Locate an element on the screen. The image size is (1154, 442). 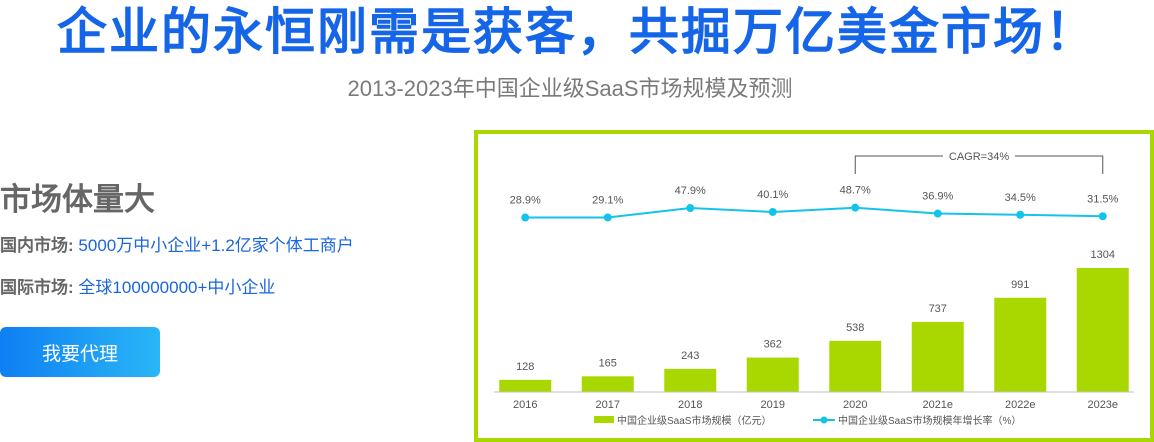
hero-title: 企业的永恒刚需是获客，共掘万亿美金市场！ is located at coordinates (577, 32).